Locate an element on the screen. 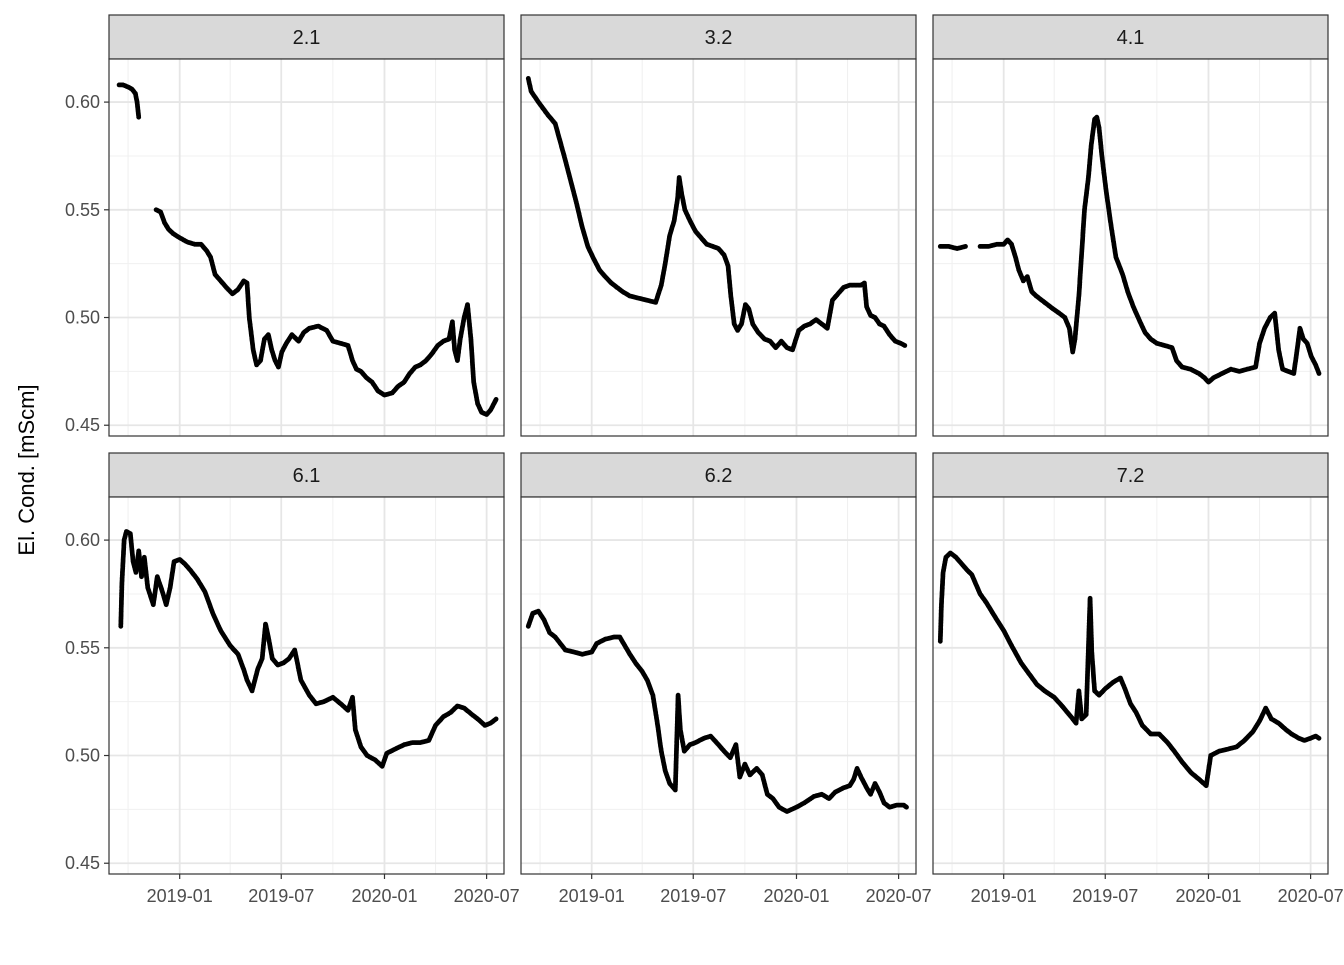  panel-7-2: 7.2 2019-01 2019-07 2020-01 2020-07 is located at coordinates (1138, 679).